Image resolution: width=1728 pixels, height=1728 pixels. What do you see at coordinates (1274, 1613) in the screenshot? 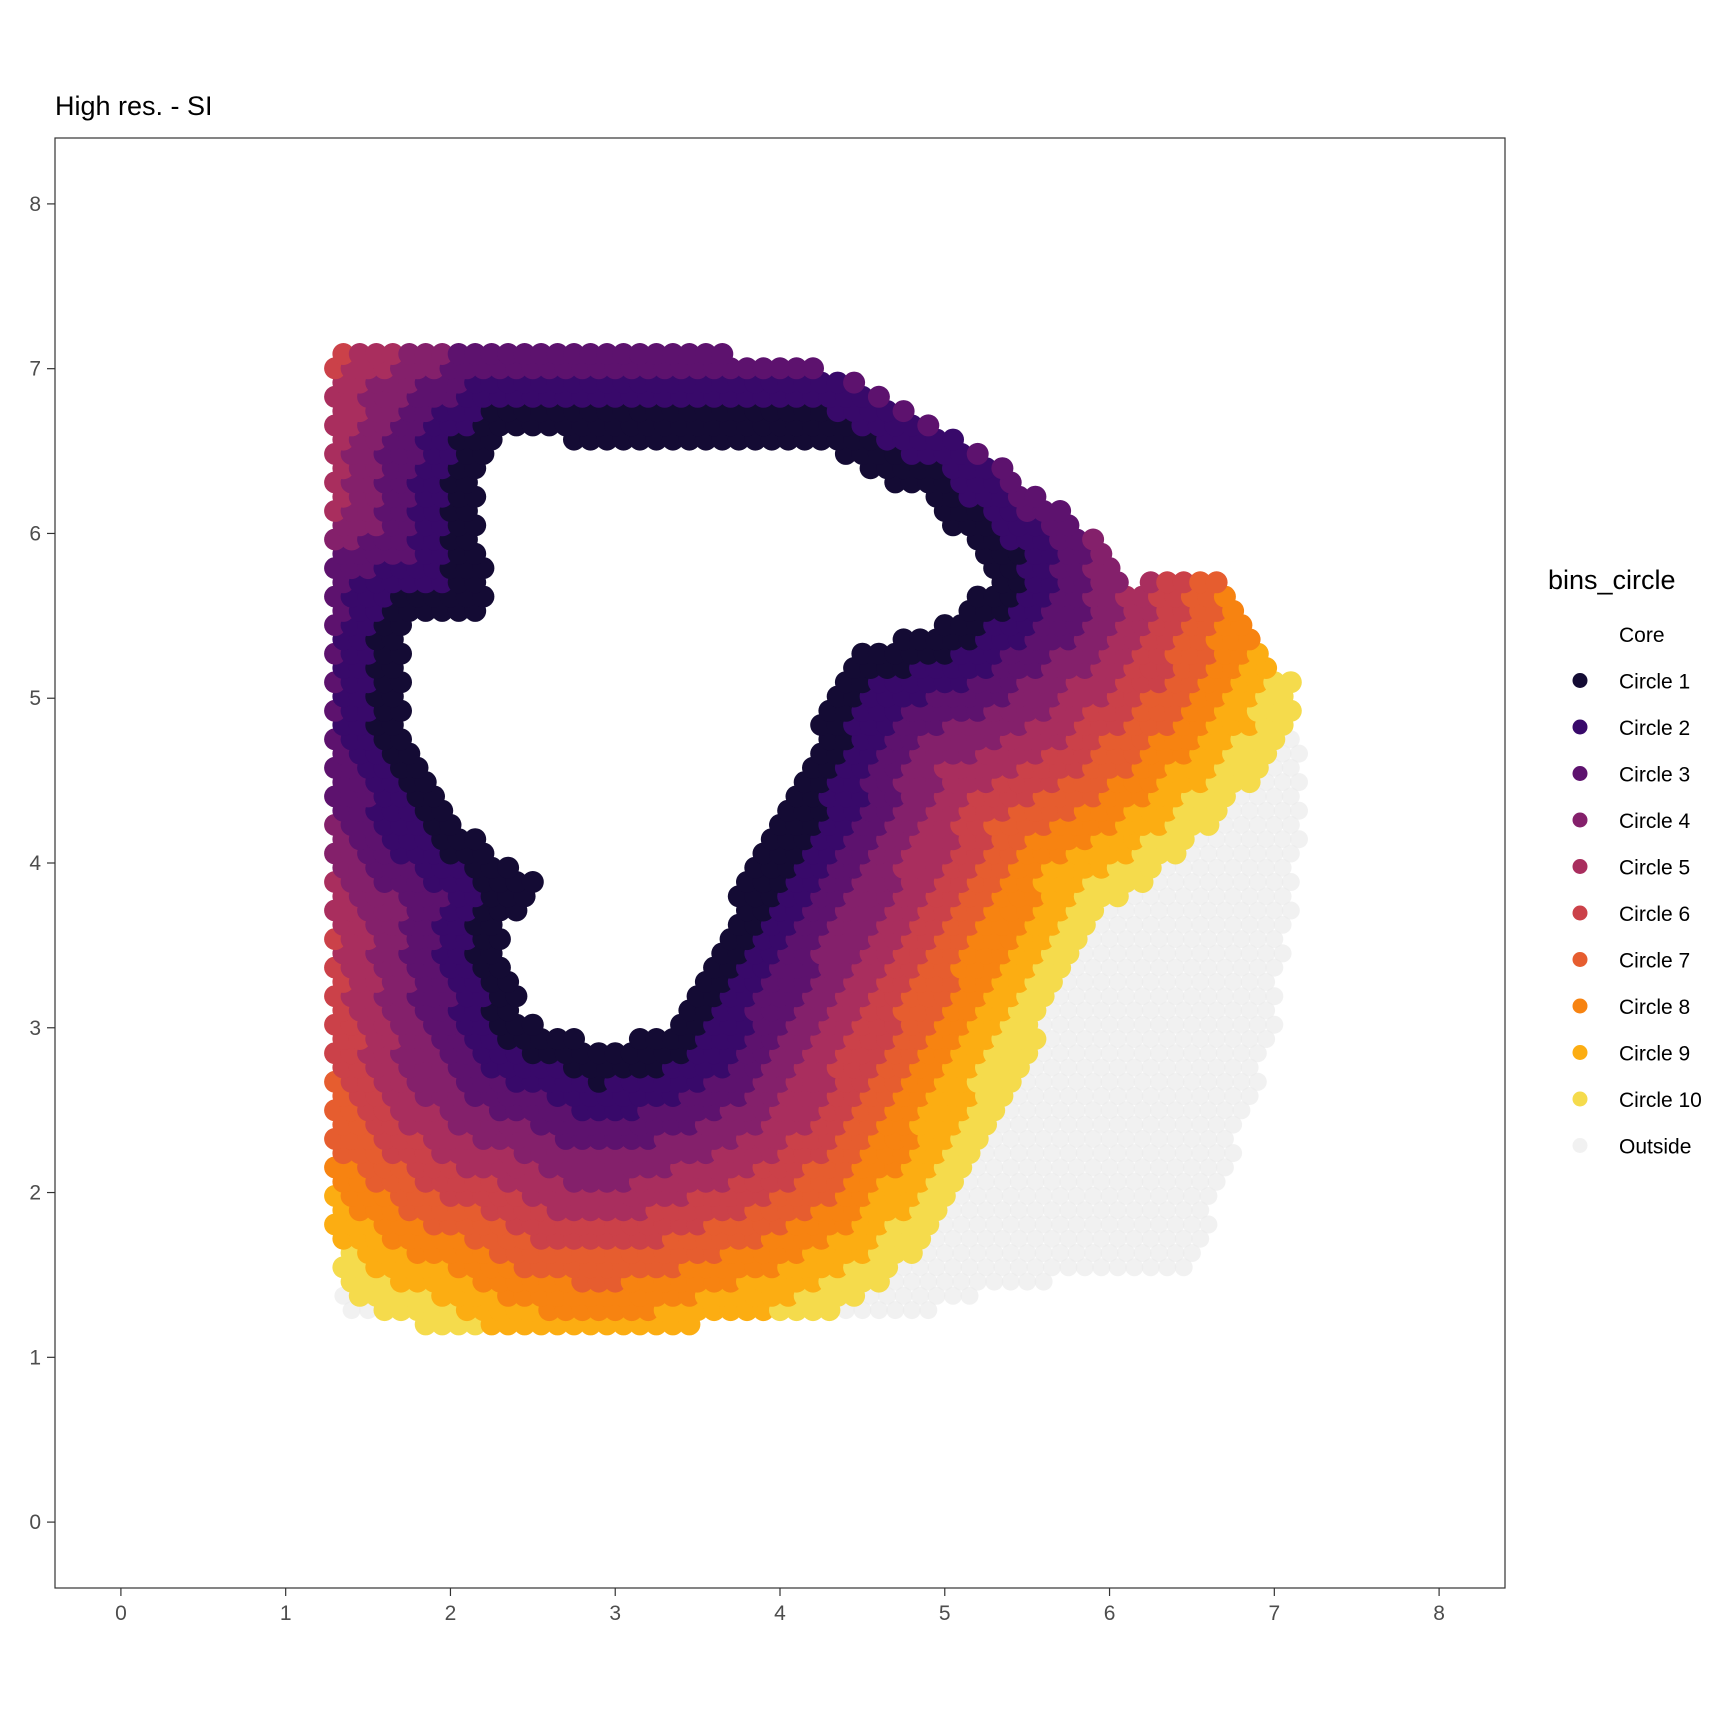
I see `x-tick-label: 7` at bounding box center [1274, 1613].